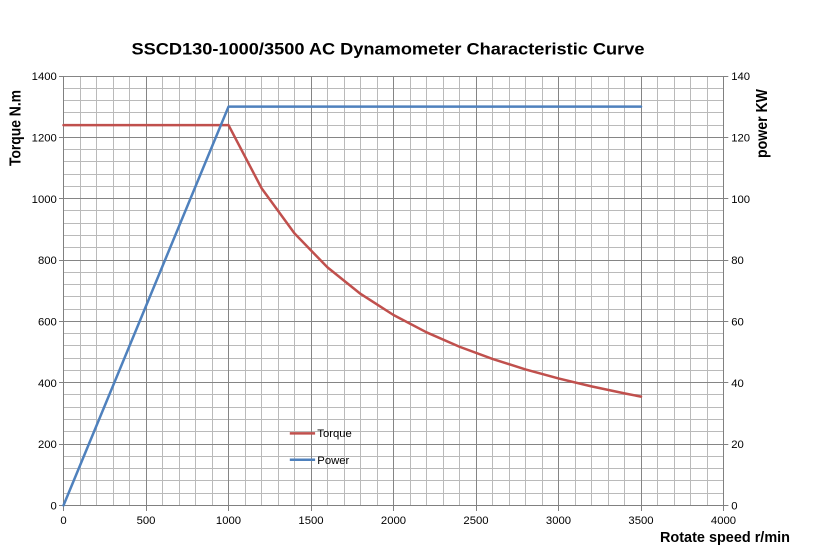  Describe the element at coordinates (475, 521) in the screenshot. I see `svg-text: 2500` at that location.